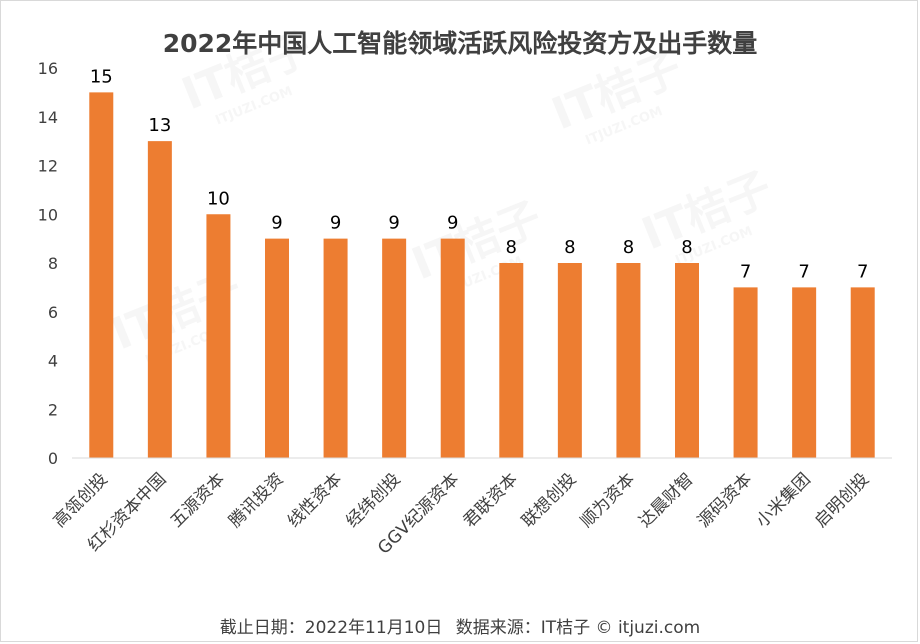  I want to click on y-tick-label: 0, so click(53, 458).